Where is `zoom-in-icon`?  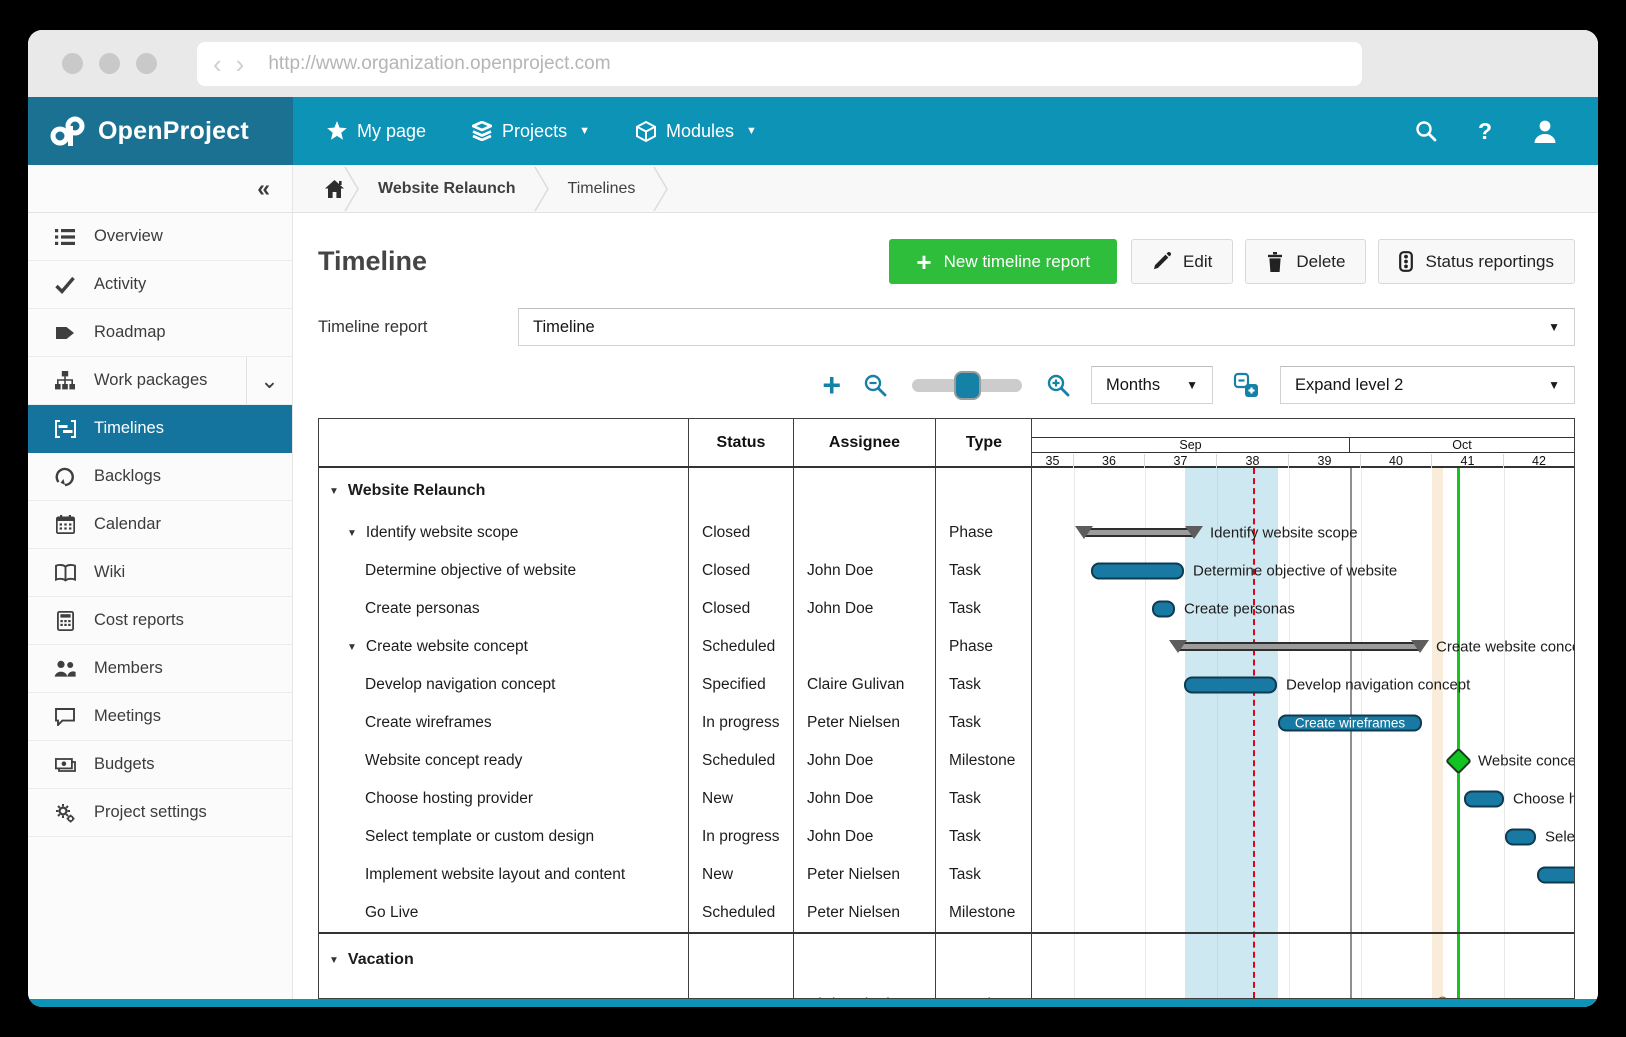
zoom-in-icon is located at coordinates (1058, 385).